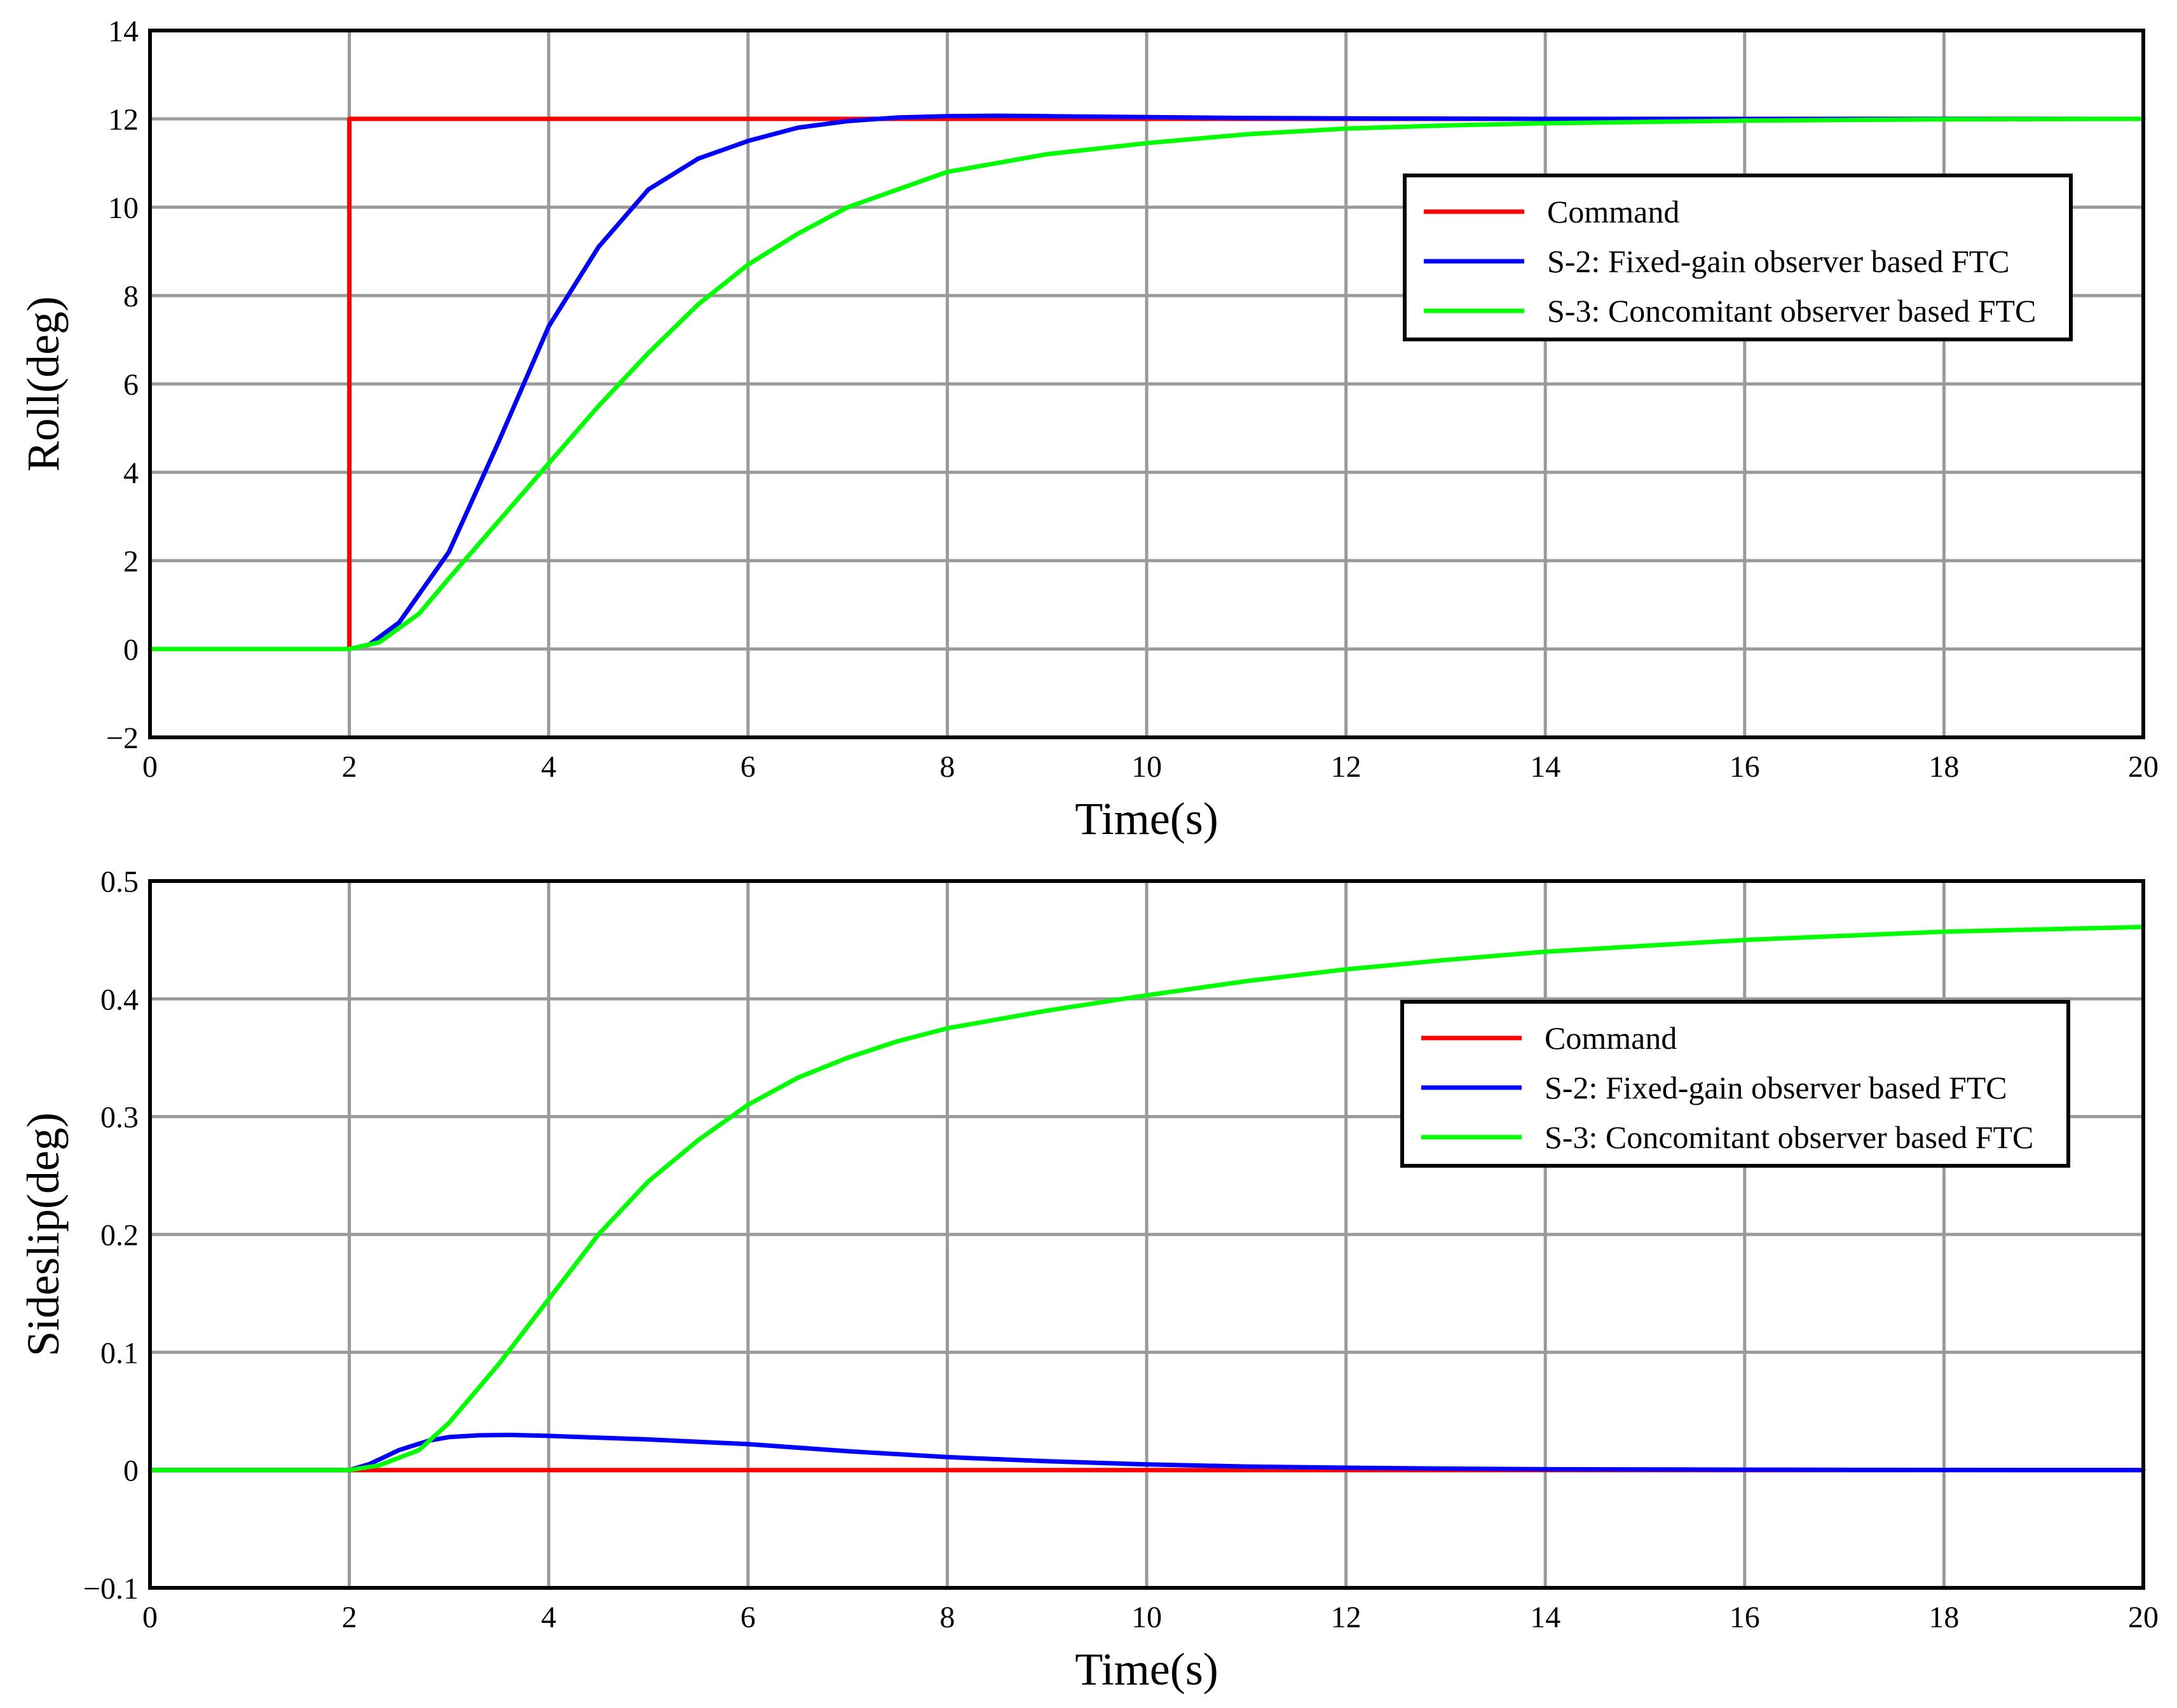 This screenshot has height=1708, width=2177. I want to click on sideslip-y-tick-label: −0.1, so click(111, 1589).